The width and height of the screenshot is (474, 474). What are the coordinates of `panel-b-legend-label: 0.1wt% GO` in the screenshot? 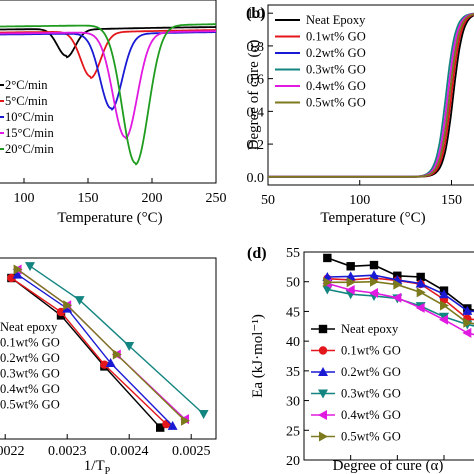 It's located at (336, 37).